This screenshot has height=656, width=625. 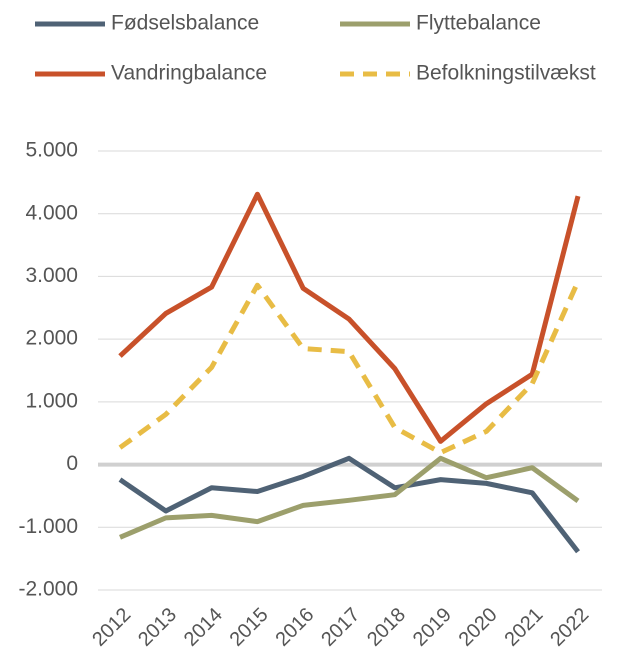 What do you see at coordinates (48, 526) in the screenshot?
I see `y-tick-label: -1.000` at bounding box center [48, 526].